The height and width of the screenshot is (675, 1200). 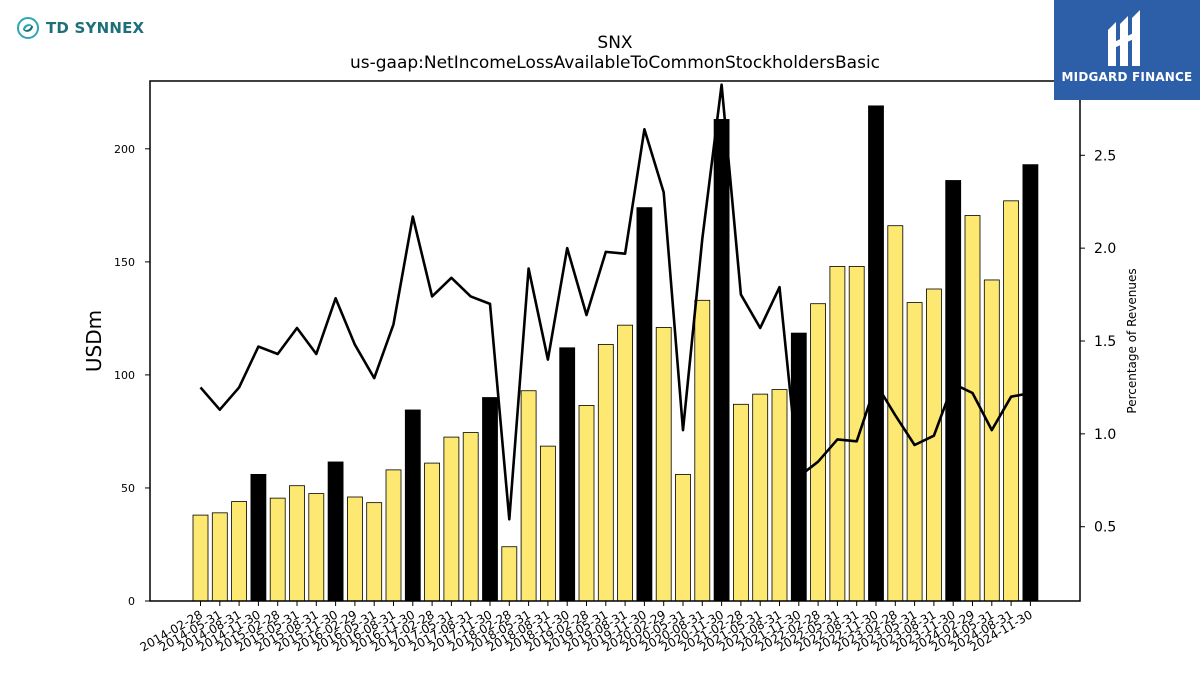 What do you see at coordinates (1105, 156) in the screenshot?
I see `y2-tick-label: 2.5` at bounding box center [1105, 156].